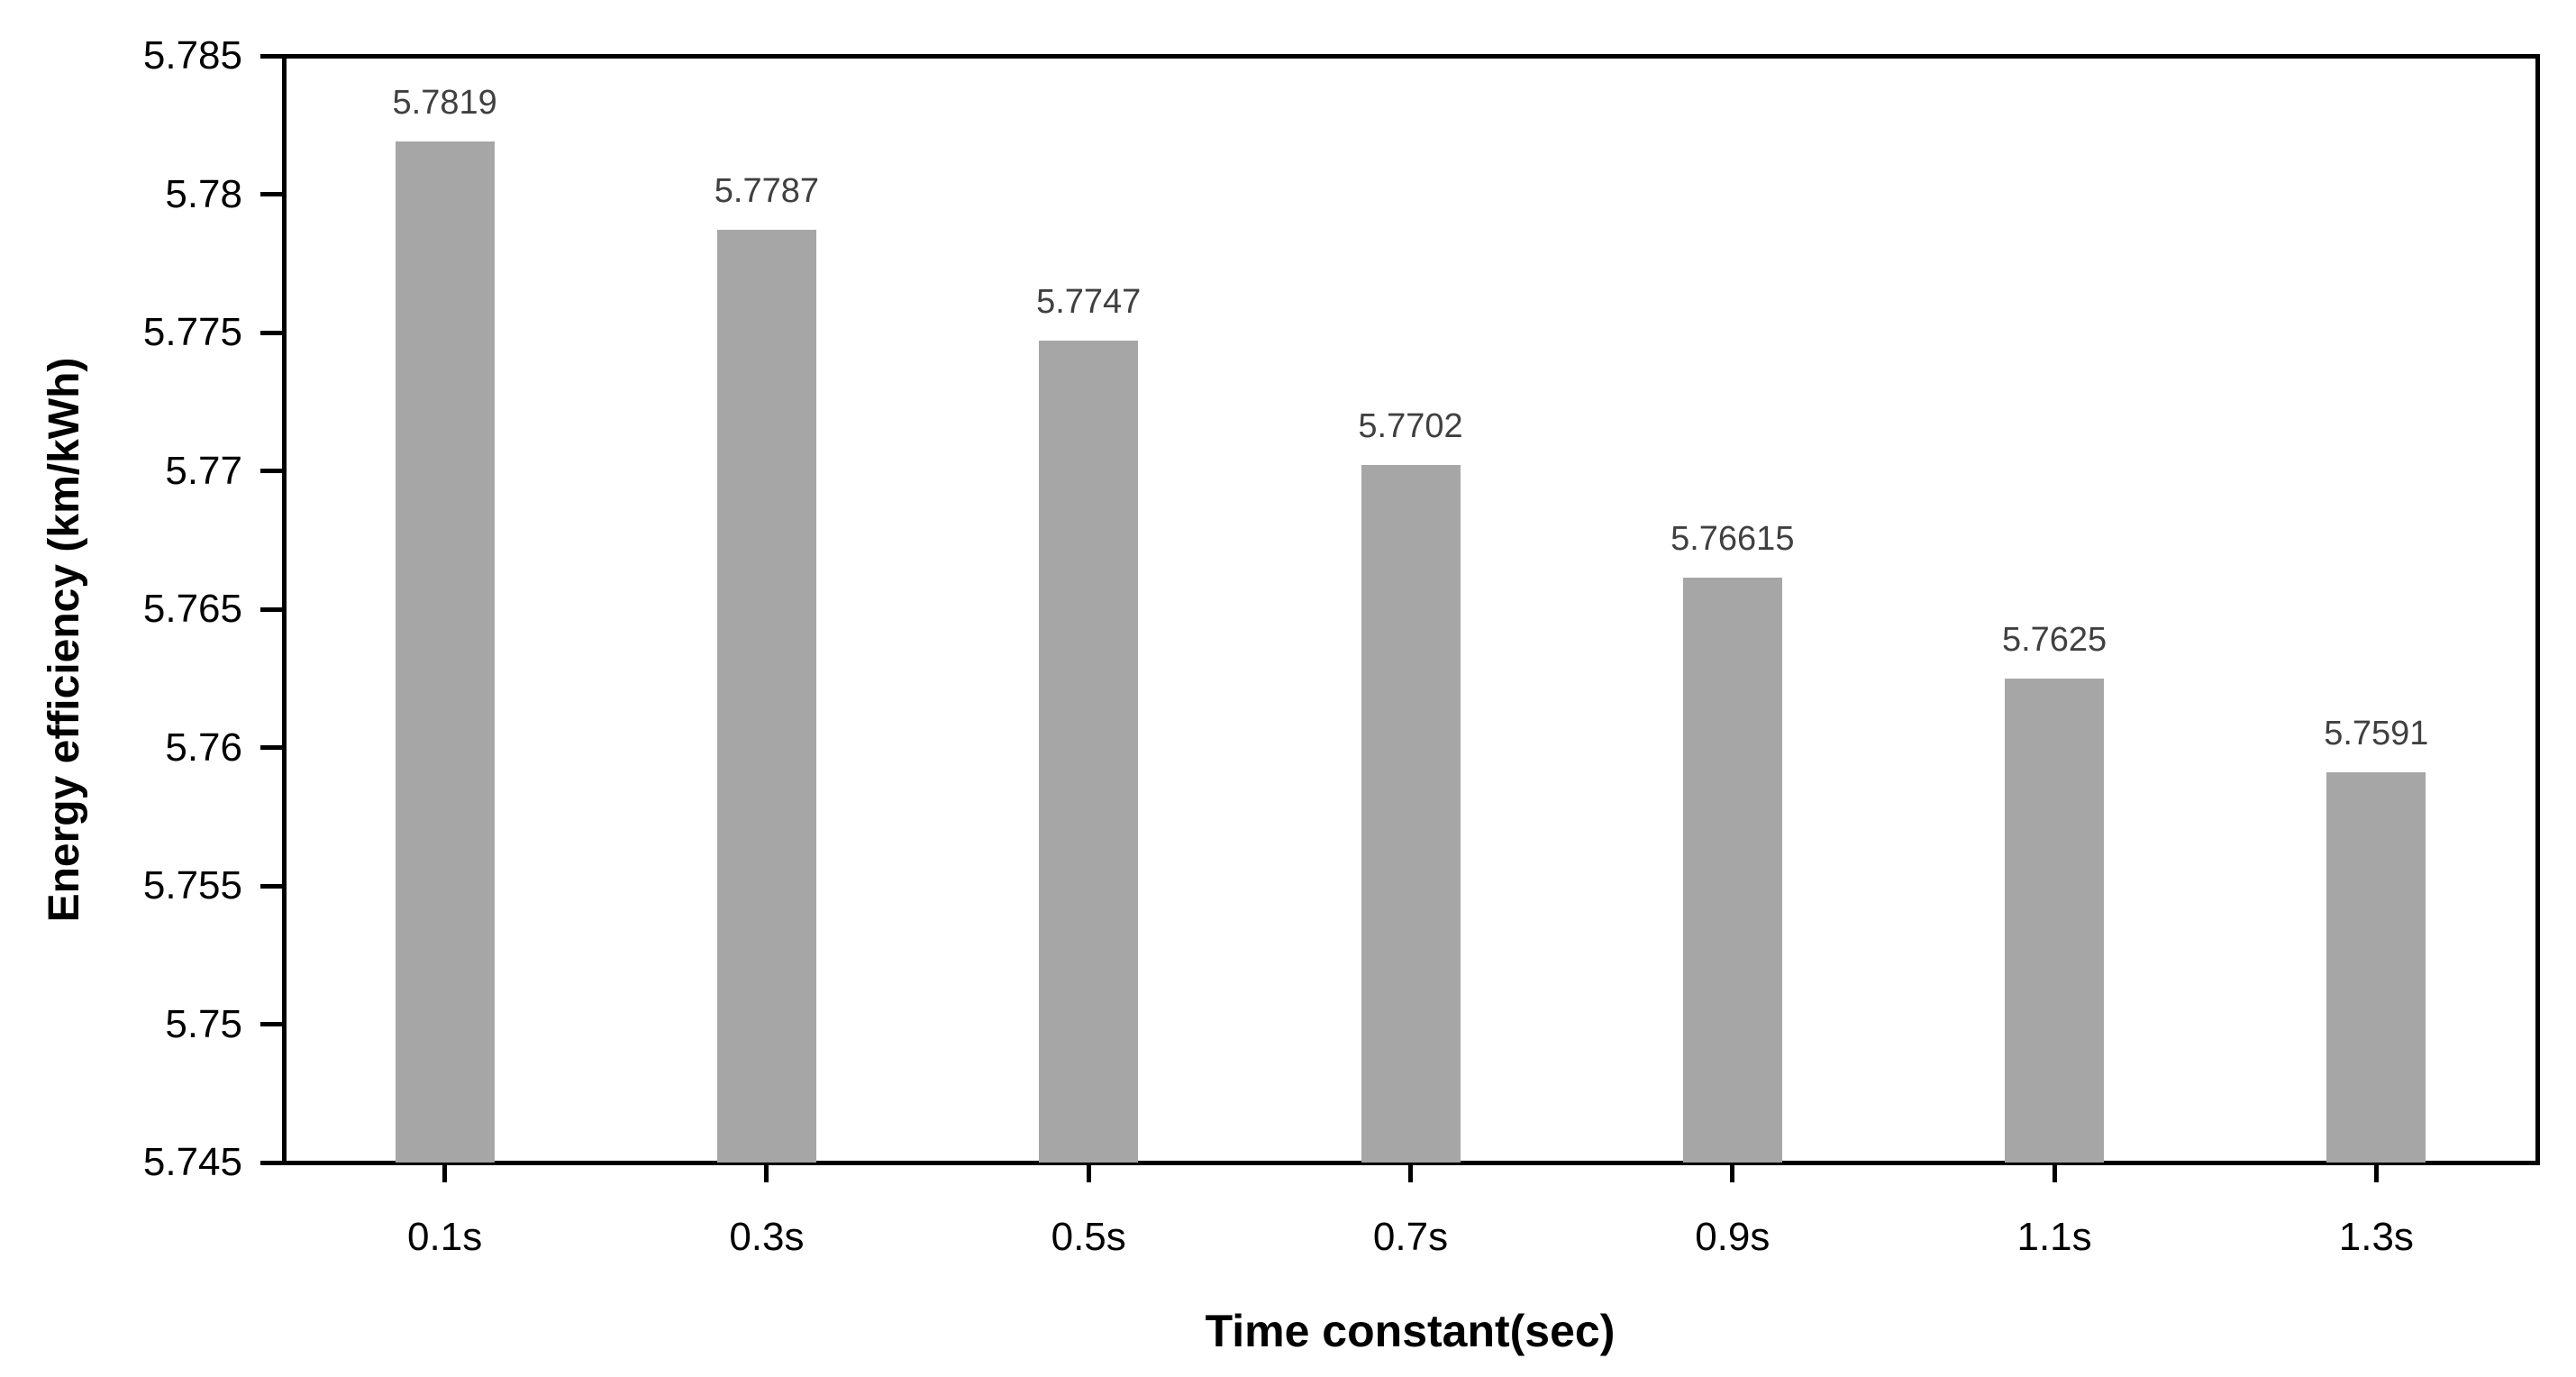 Image resolution: width=2576 pixels, height=1377 pixels. I want to click on x-axis-tick-label: 0.9s, so click(1732, 1237).